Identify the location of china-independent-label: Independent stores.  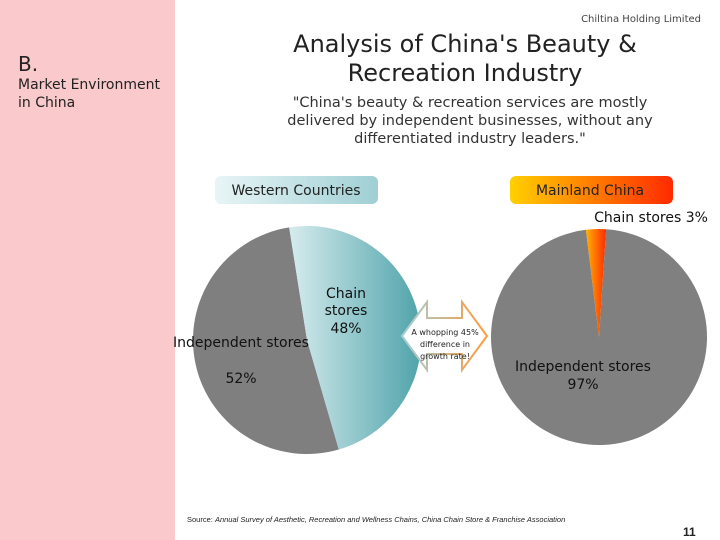
(583, 367).